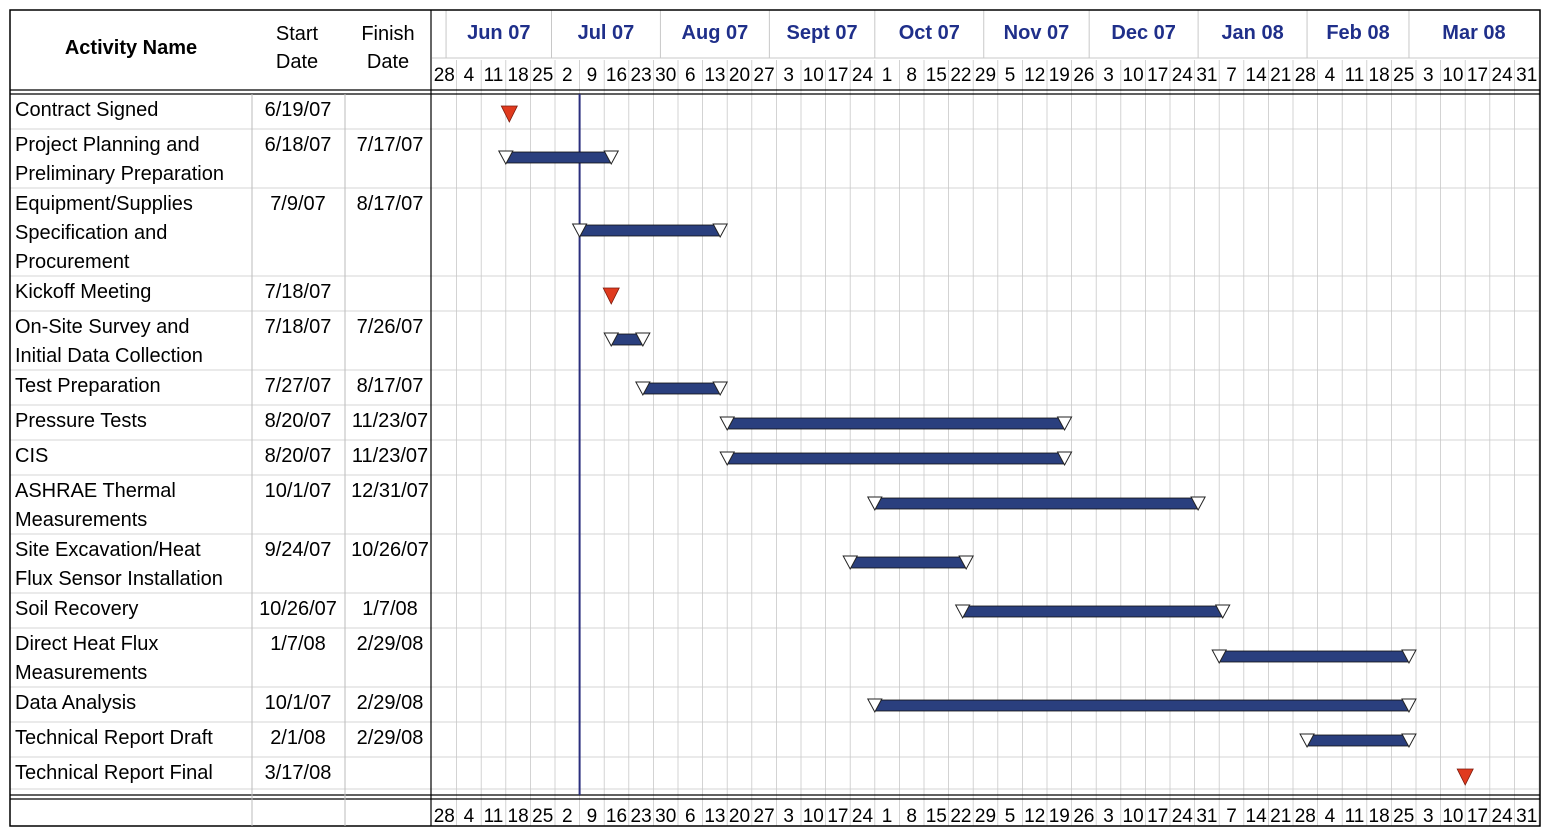 The width and height of the screenshot is (1543, 829). I want to click on column-headers: Activity Name Start Date Finish Date, so click(240, 48).